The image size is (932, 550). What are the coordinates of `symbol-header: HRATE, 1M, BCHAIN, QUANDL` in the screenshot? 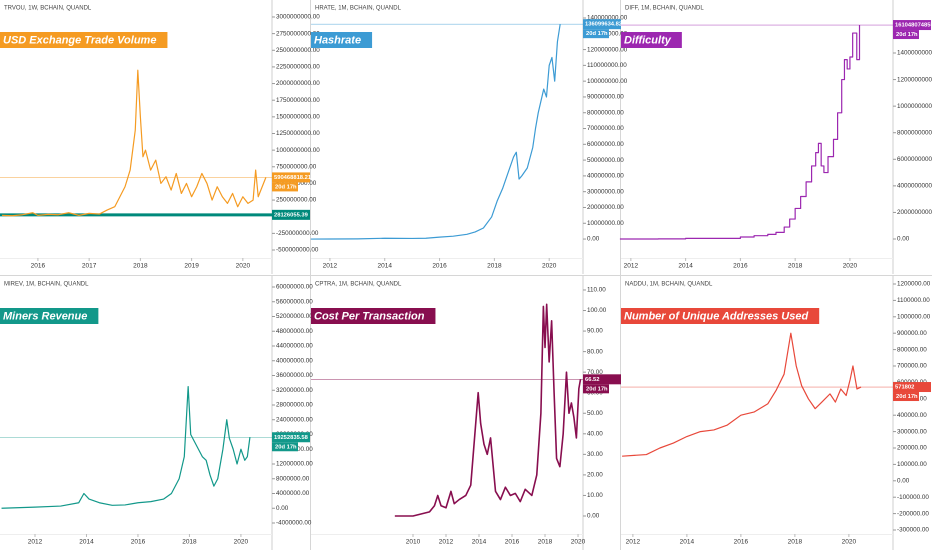 It's located at (358, 9).